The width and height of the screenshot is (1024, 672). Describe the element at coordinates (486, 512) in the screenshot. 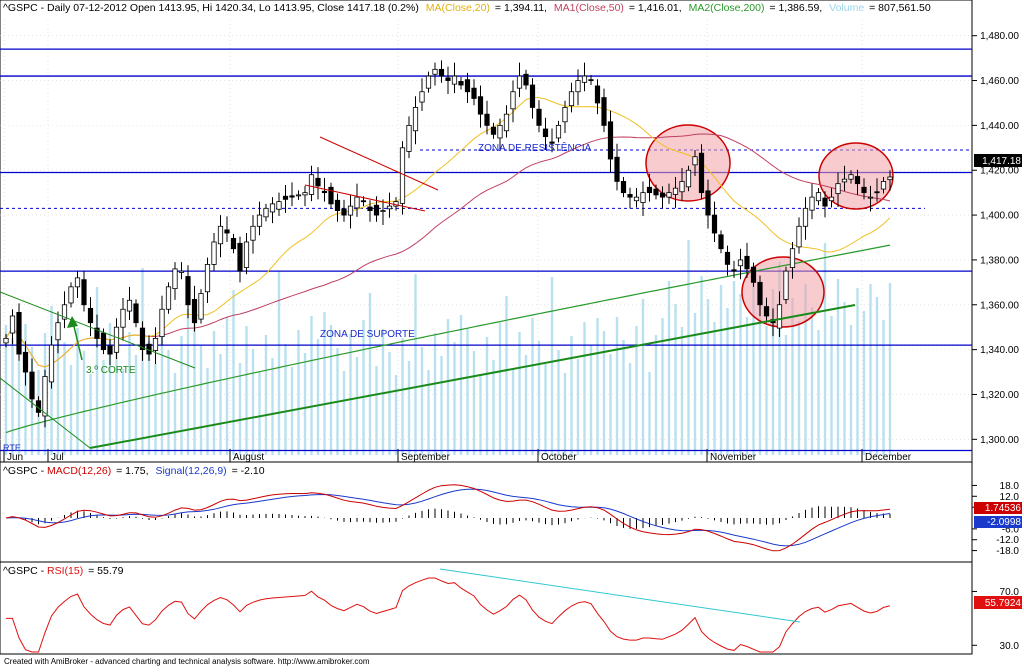

I see `macd-panel` at that location.